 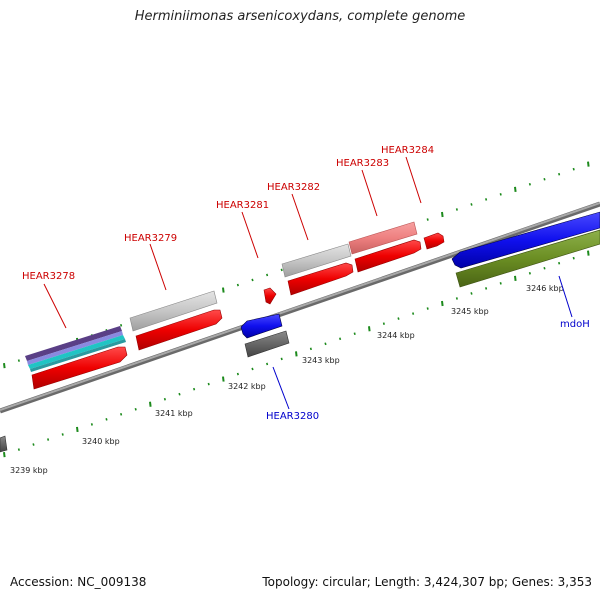 What do you see at coordinates (270, 296) in the screenshot?
I see `gene-HEAR3281` at bounding box center [270, 296].